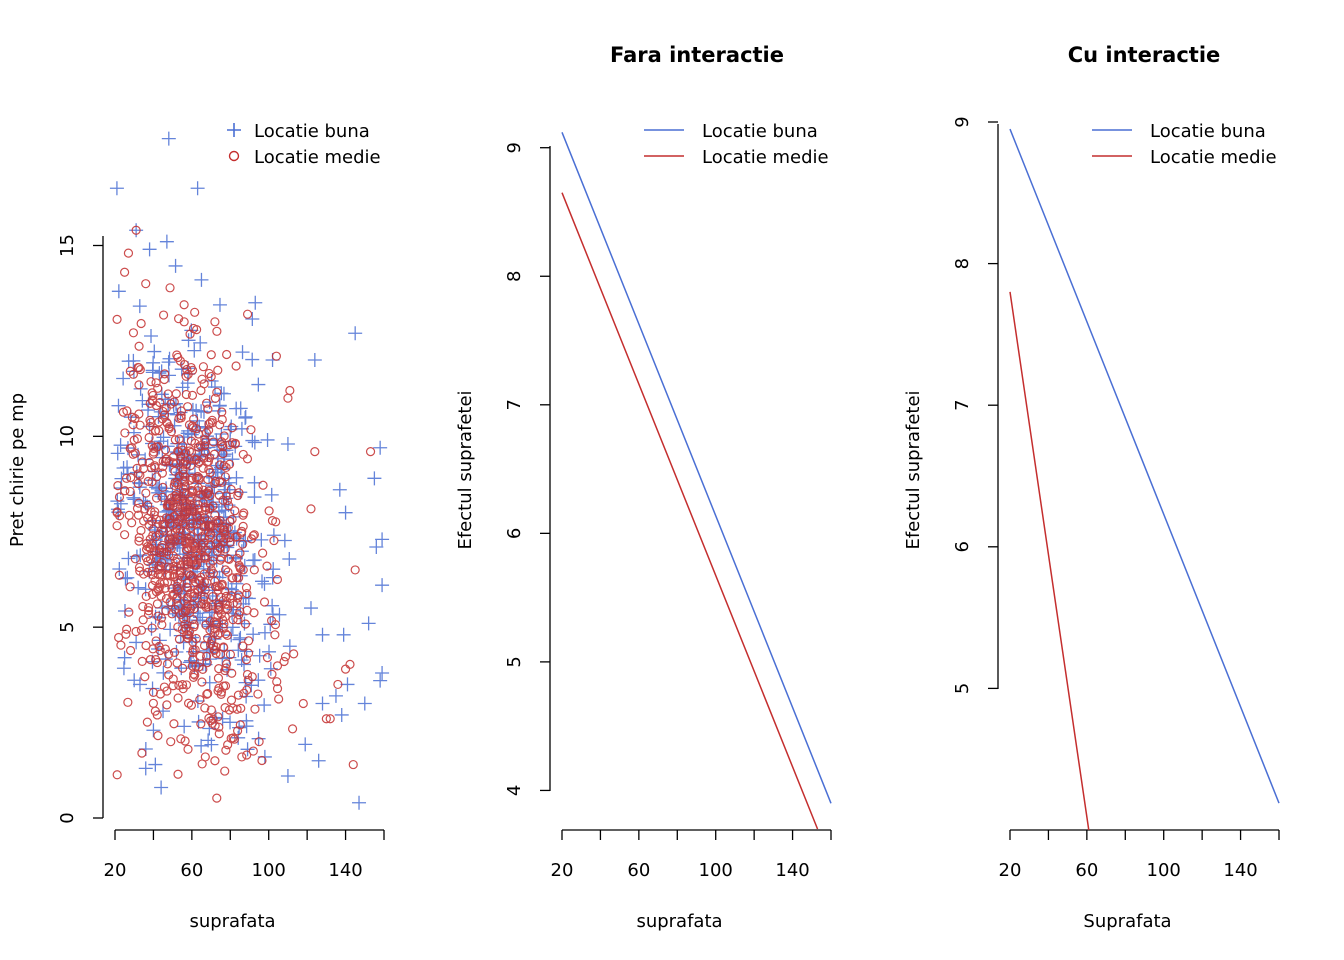 This screenshot has height=960, width=1344. What do you see at coordinates (1086, 870) in the screenshot?
I see `x-tick-label: 60` at bounding box center [1086, 870].